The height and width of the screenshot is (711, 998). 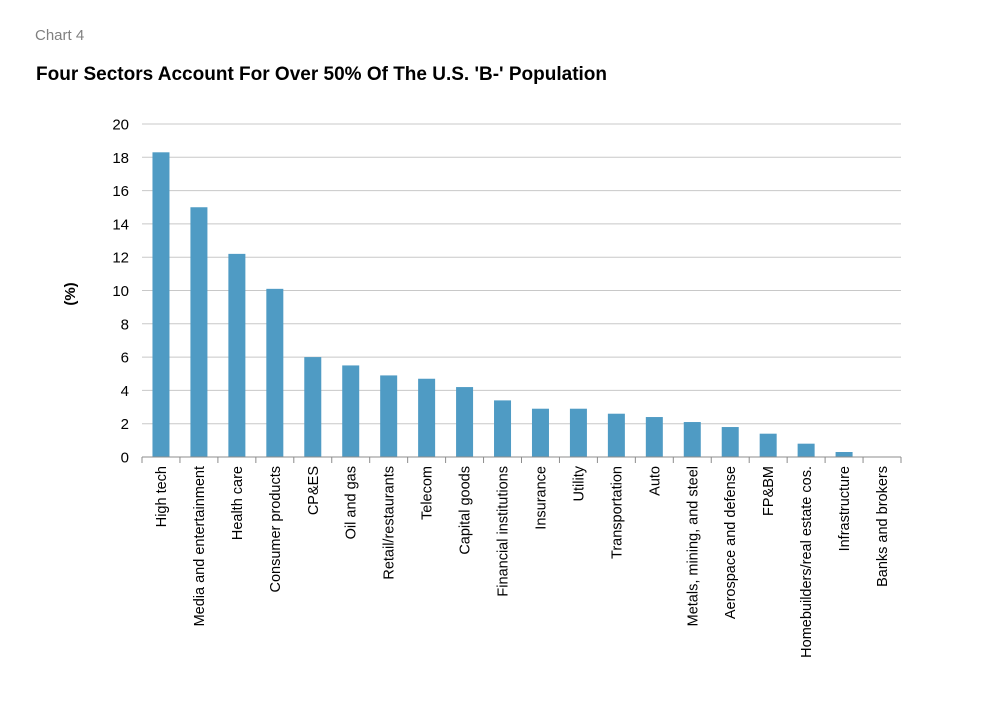 What do you see at coordinates (807, 562) in the screenshot?
I see `x-tick-label: Homebuilders/real estate cos.` at bounding box center [807, 562].